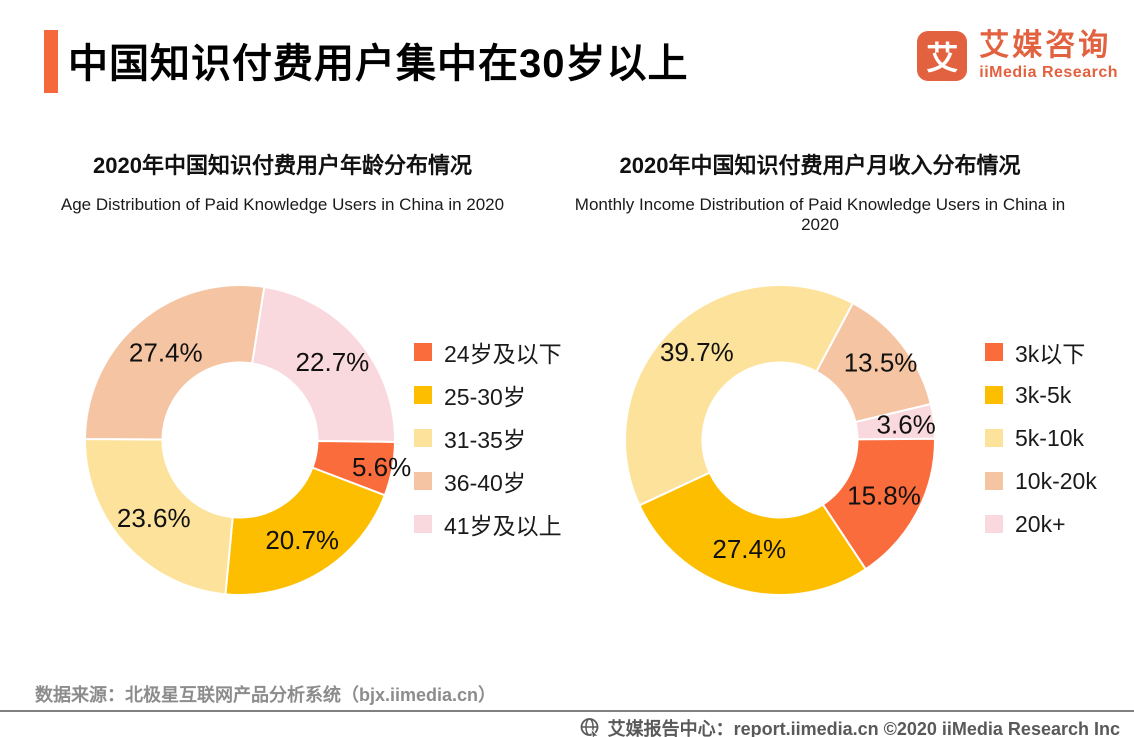 Image resolution: width=1134 pixels, height=737 pixels. I want to click on age-chart-legend: 24岁及以下 25-30岁 31-35岁 36-40岁 41岁及以上, so click(488, 439).